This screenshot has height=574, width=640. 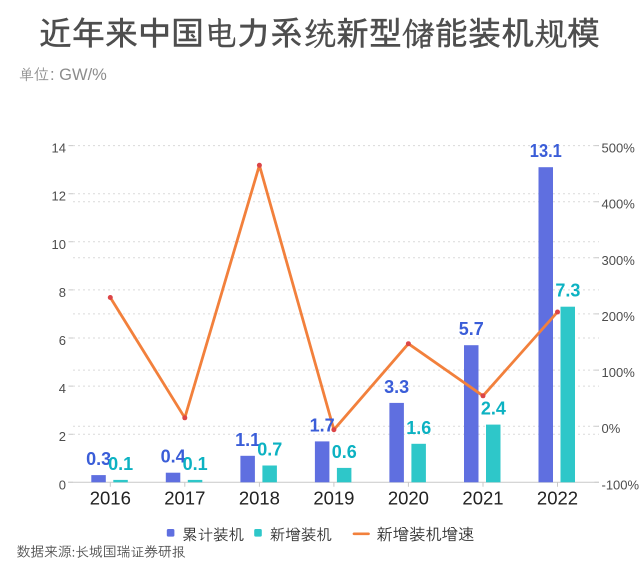 I want to click on svg-text: 0.6, so click(x=344, y=452).